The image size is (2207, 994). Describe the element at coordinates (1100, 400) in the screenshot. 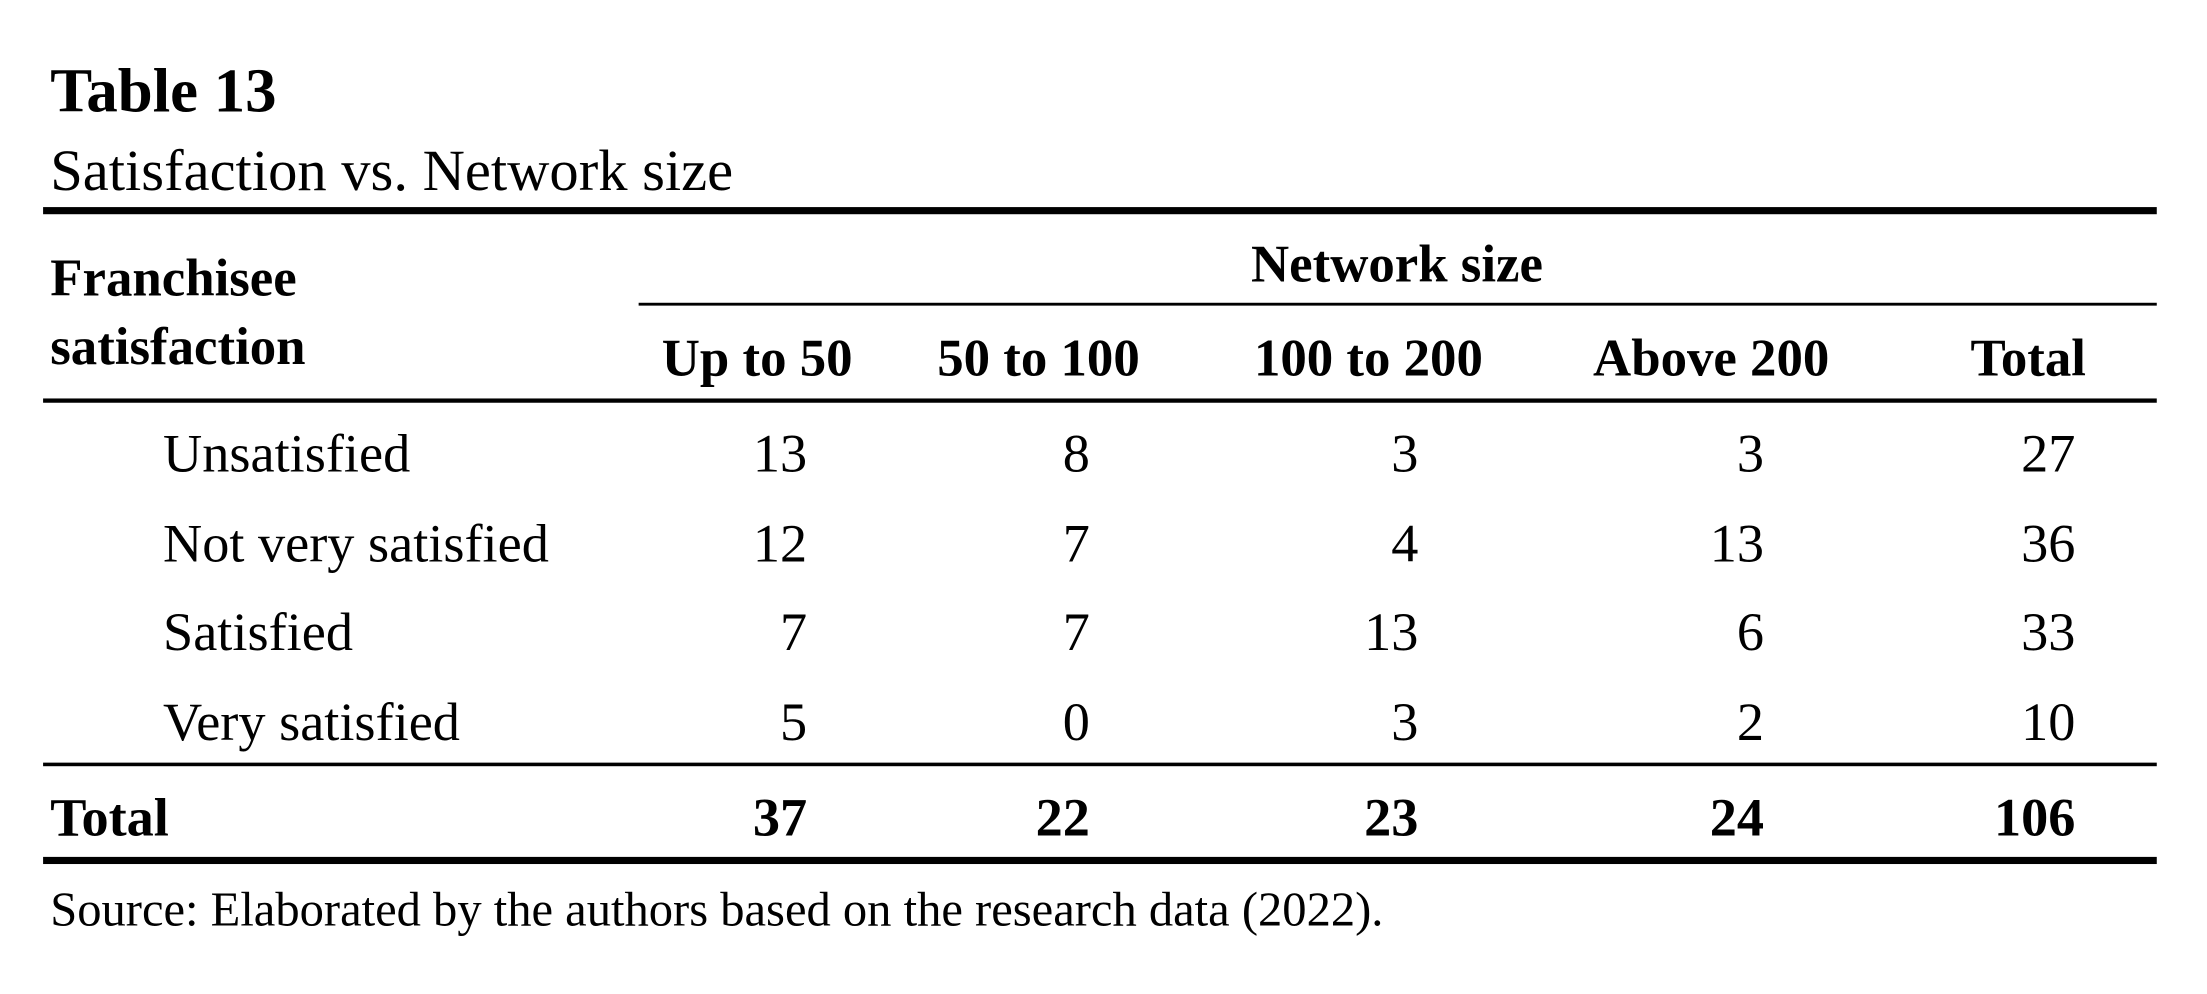

I see `header-rule` at that location.